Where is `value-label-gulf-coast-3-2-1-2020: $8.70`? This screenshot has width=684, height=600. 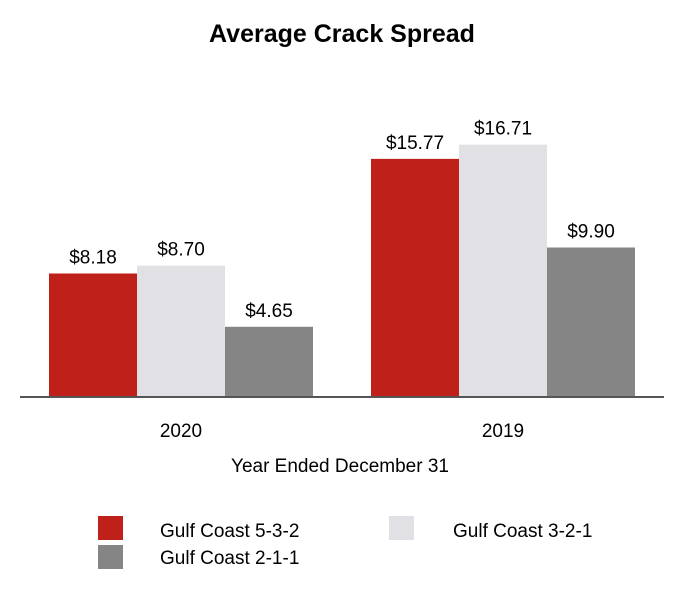 value-label-gulf-coast-3-2-1-2020: $8.70 is located at coordinates (181, 250).